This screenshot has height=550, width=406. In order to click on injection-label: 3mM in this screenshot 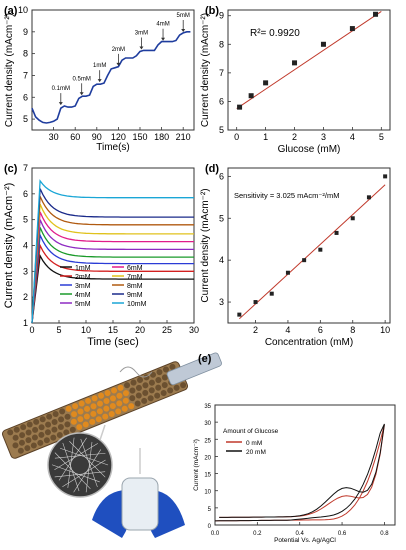, I will do `click(141, 33)`.